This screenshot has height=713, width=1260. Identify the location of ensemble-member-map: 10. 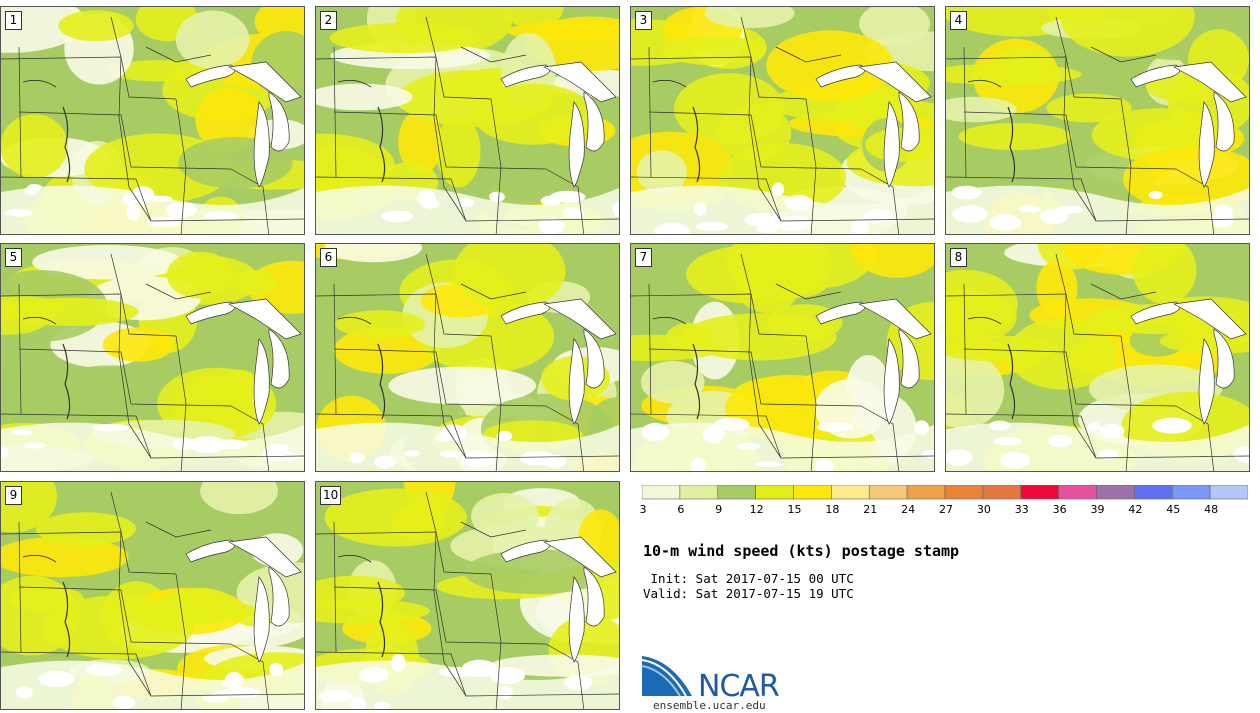
(467, 595).